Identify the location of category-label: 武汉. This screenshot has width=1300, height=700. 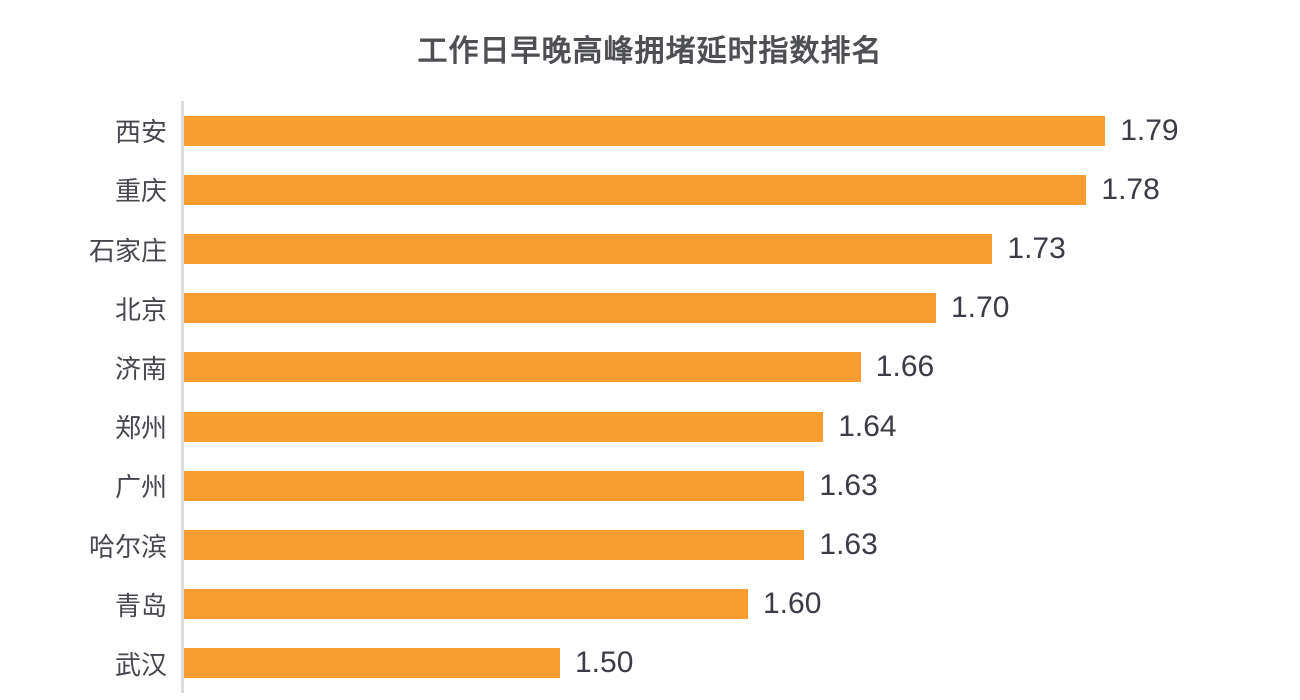
(140, 664).